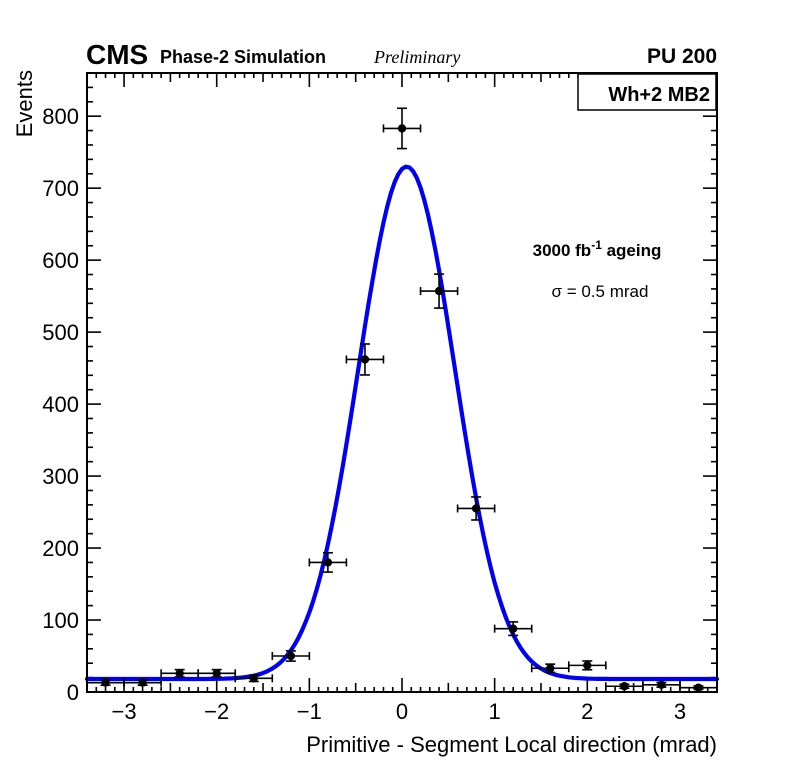  Describe the element at coordinates (216, 711) in the screenshot. I see `svg-text: −2` at that location.